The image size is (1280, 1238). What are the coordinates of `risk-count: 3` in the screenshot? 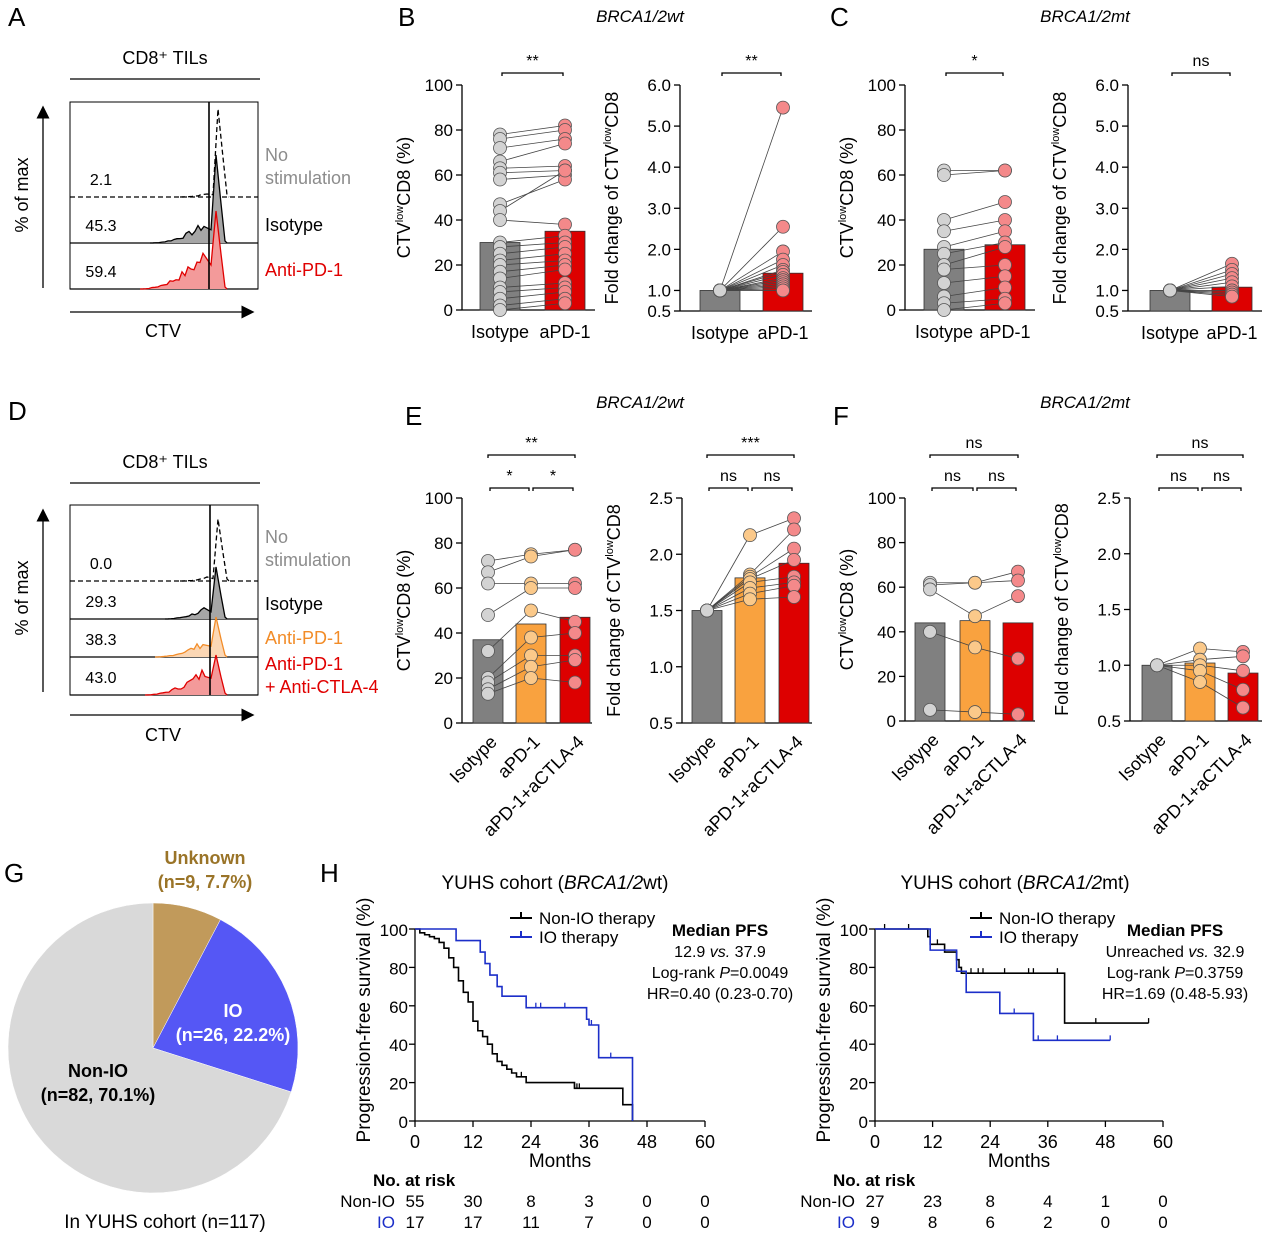 It's located at (588, 1201).